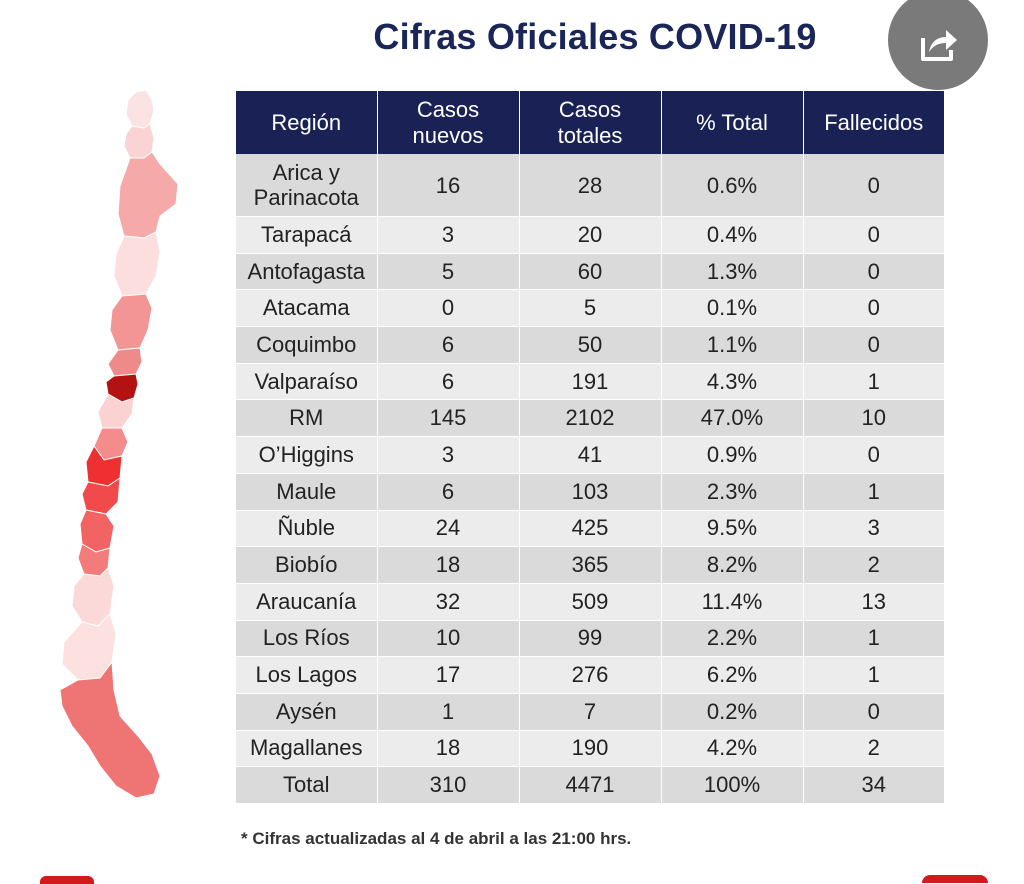 The image size is (1024, 884). What do you see at coordinates (590, 529) in the screenshot?
I see `casos-totales: 425` at bounding box center [590, 529].